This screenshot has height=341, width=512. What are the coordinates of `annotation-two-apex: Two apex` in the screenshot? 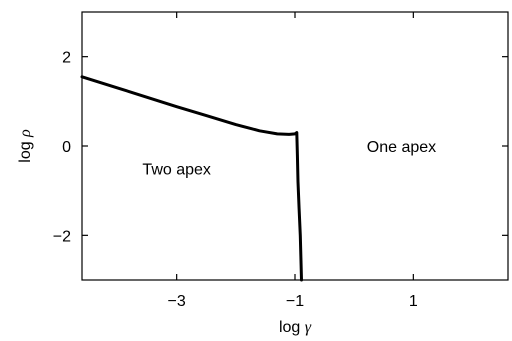 It's located at (176, 169).